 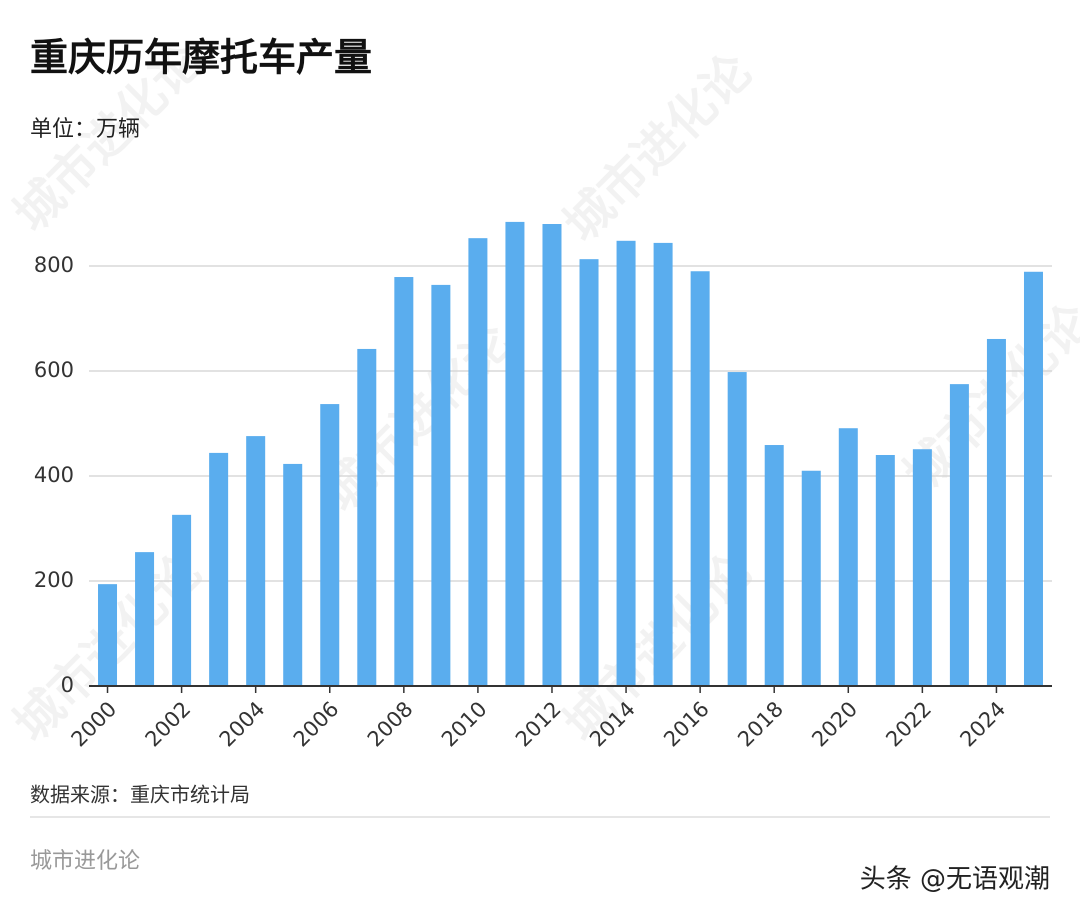 What do you see at coordinates (760, 724) in the screenshot?
I see `x-tick-label: 2018` at bounding box center [760, 724].